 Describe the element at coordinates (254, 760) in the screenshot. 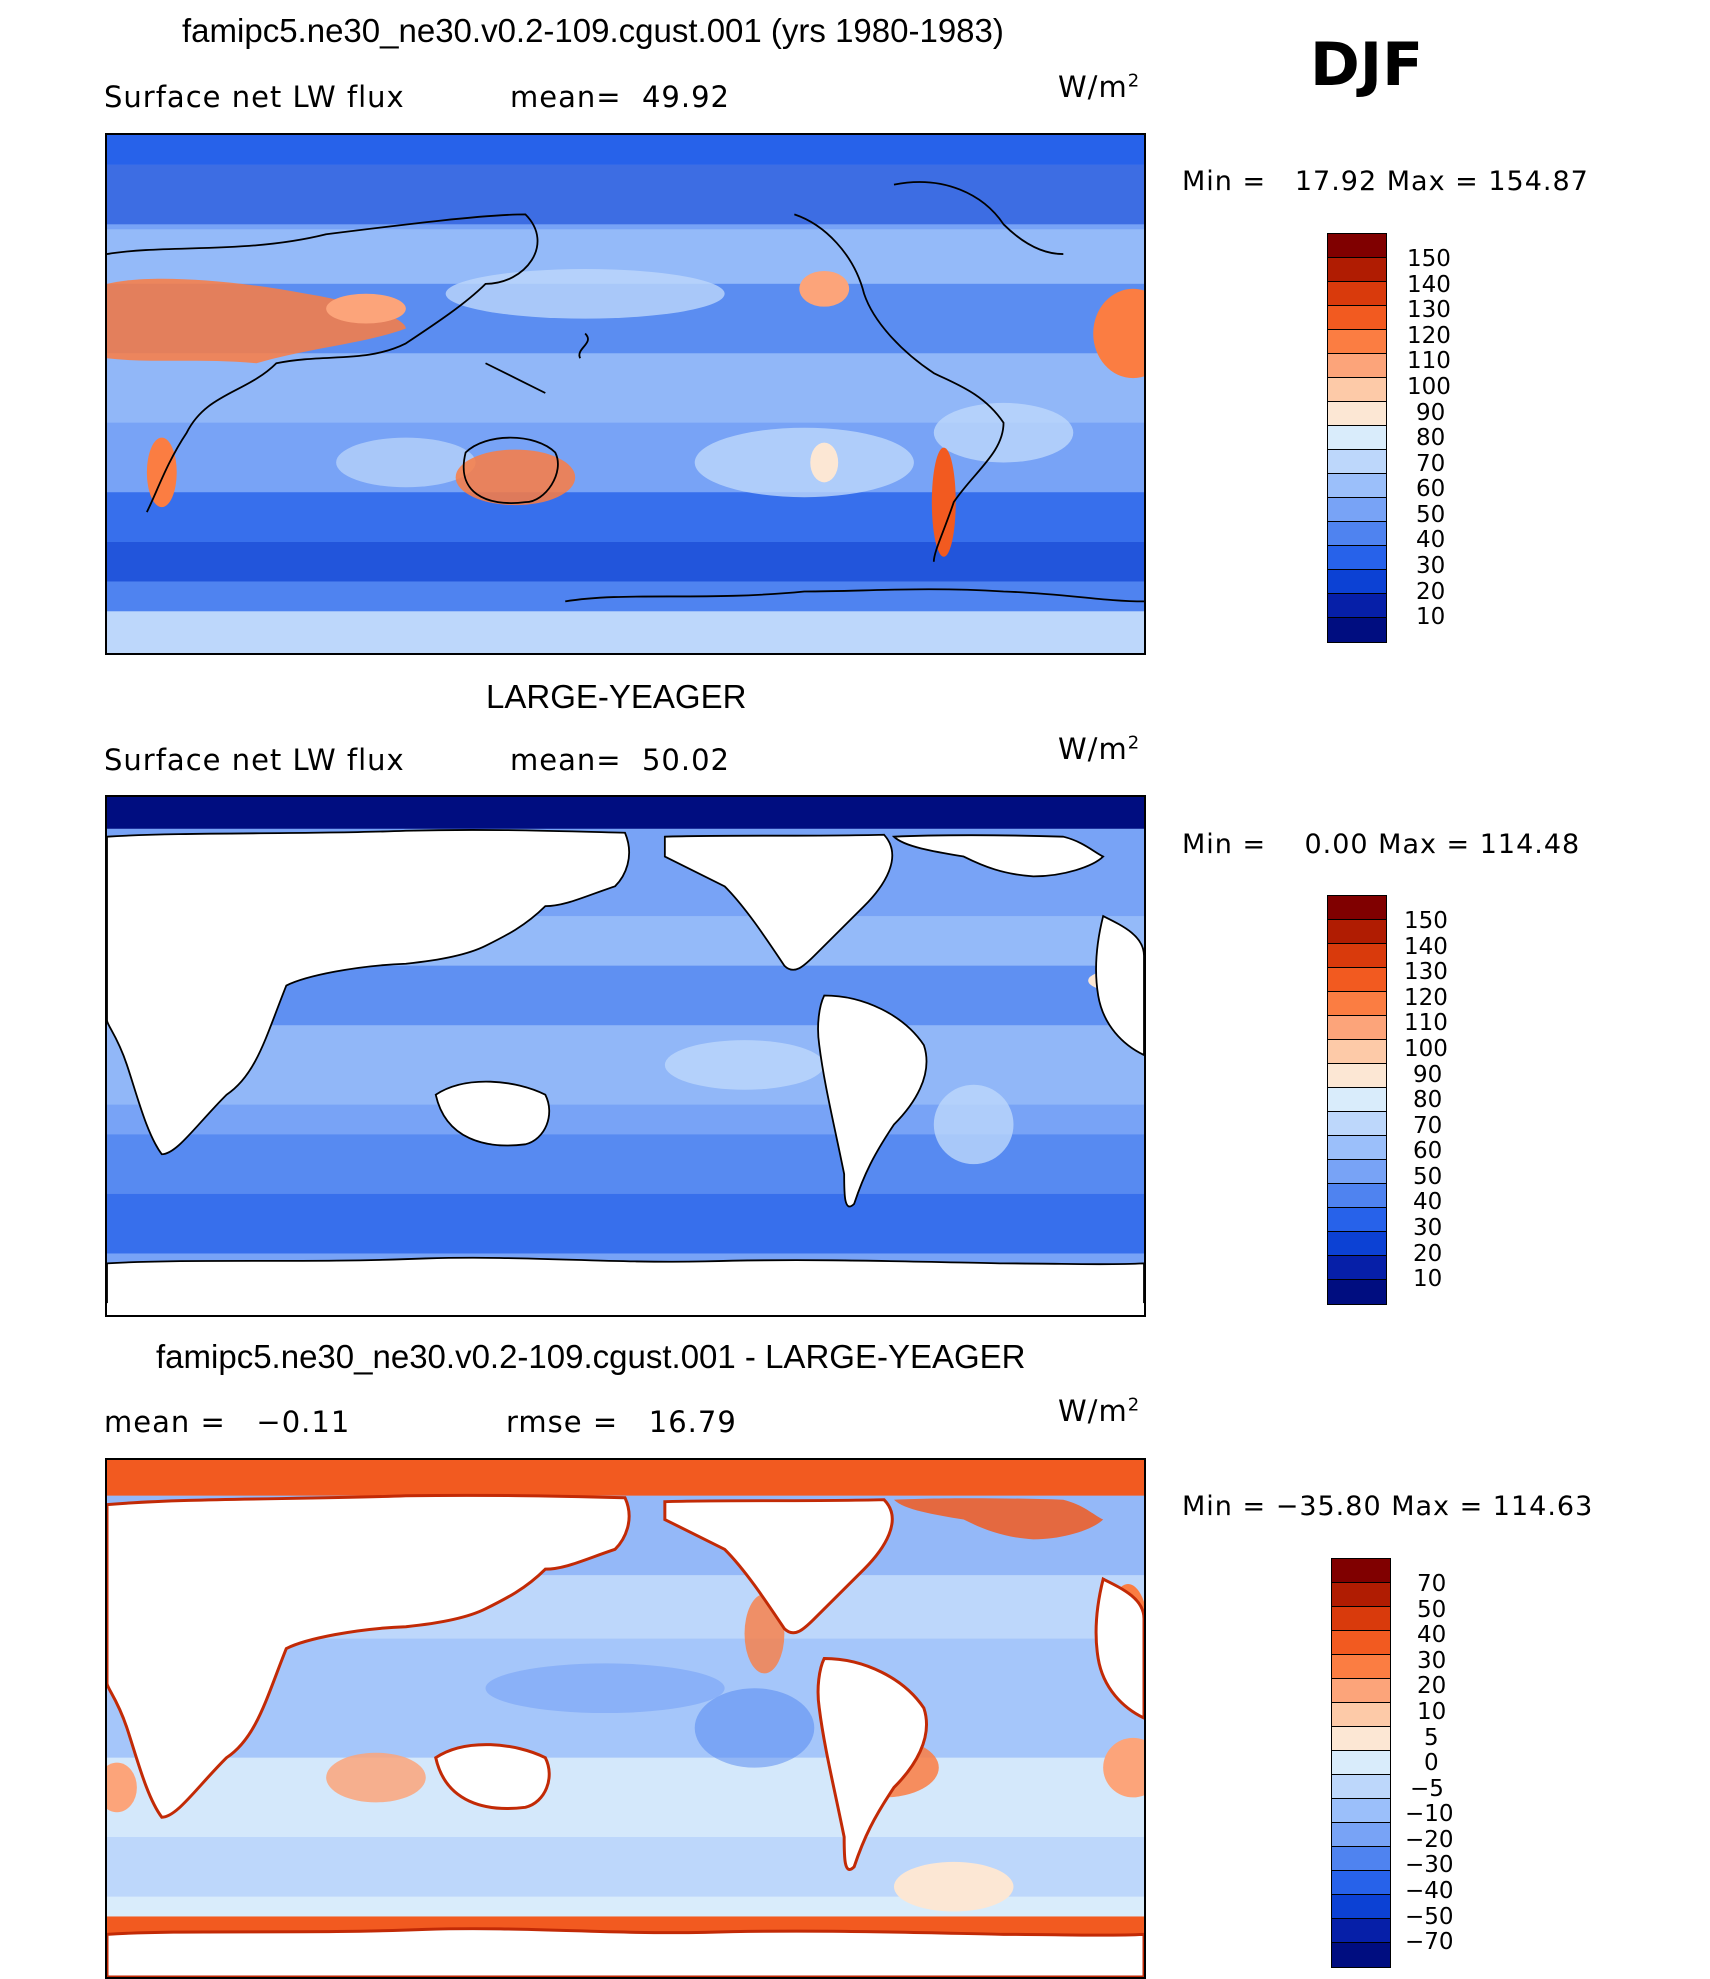

I see `panel-2-variable-label: Surface net LW flux` at that location.